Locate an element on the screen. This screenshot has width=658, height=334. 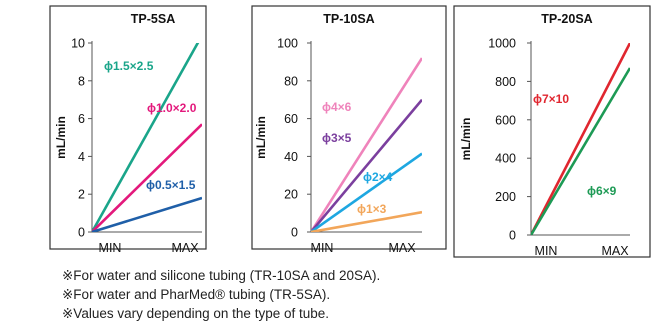
series-label: ϕ0.5×1.5 is located at coordinates (171, 185).